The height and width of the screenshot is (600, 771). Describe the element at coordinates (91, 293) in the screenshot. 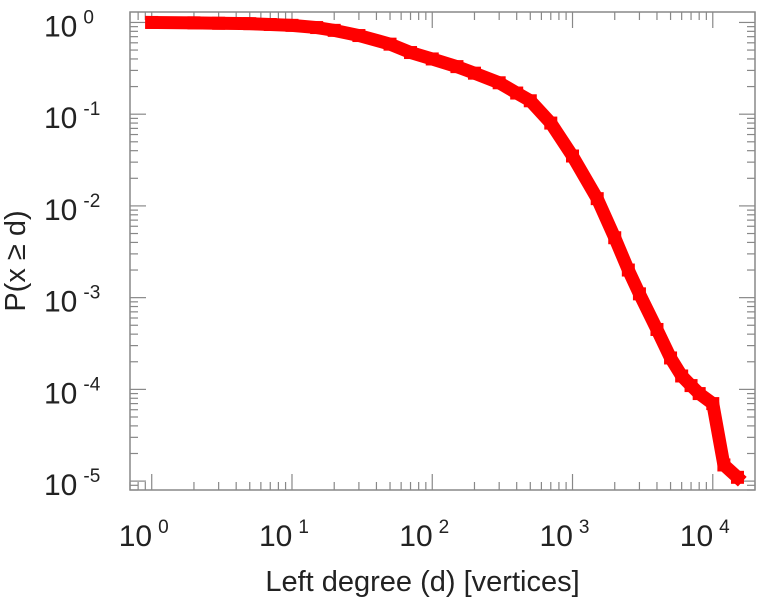

I see `y-tick-exponent: -3` at that location.